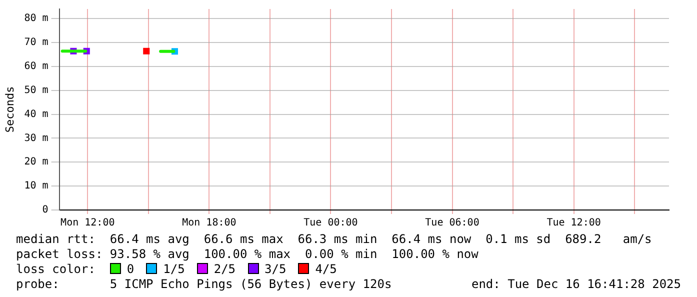  Describe the element at coordinates (248, 254) in the screenshot. I see `text: packet loss: 93.58 % avg 100.00 % max 0.00 % min 100.00 % now` at that location.